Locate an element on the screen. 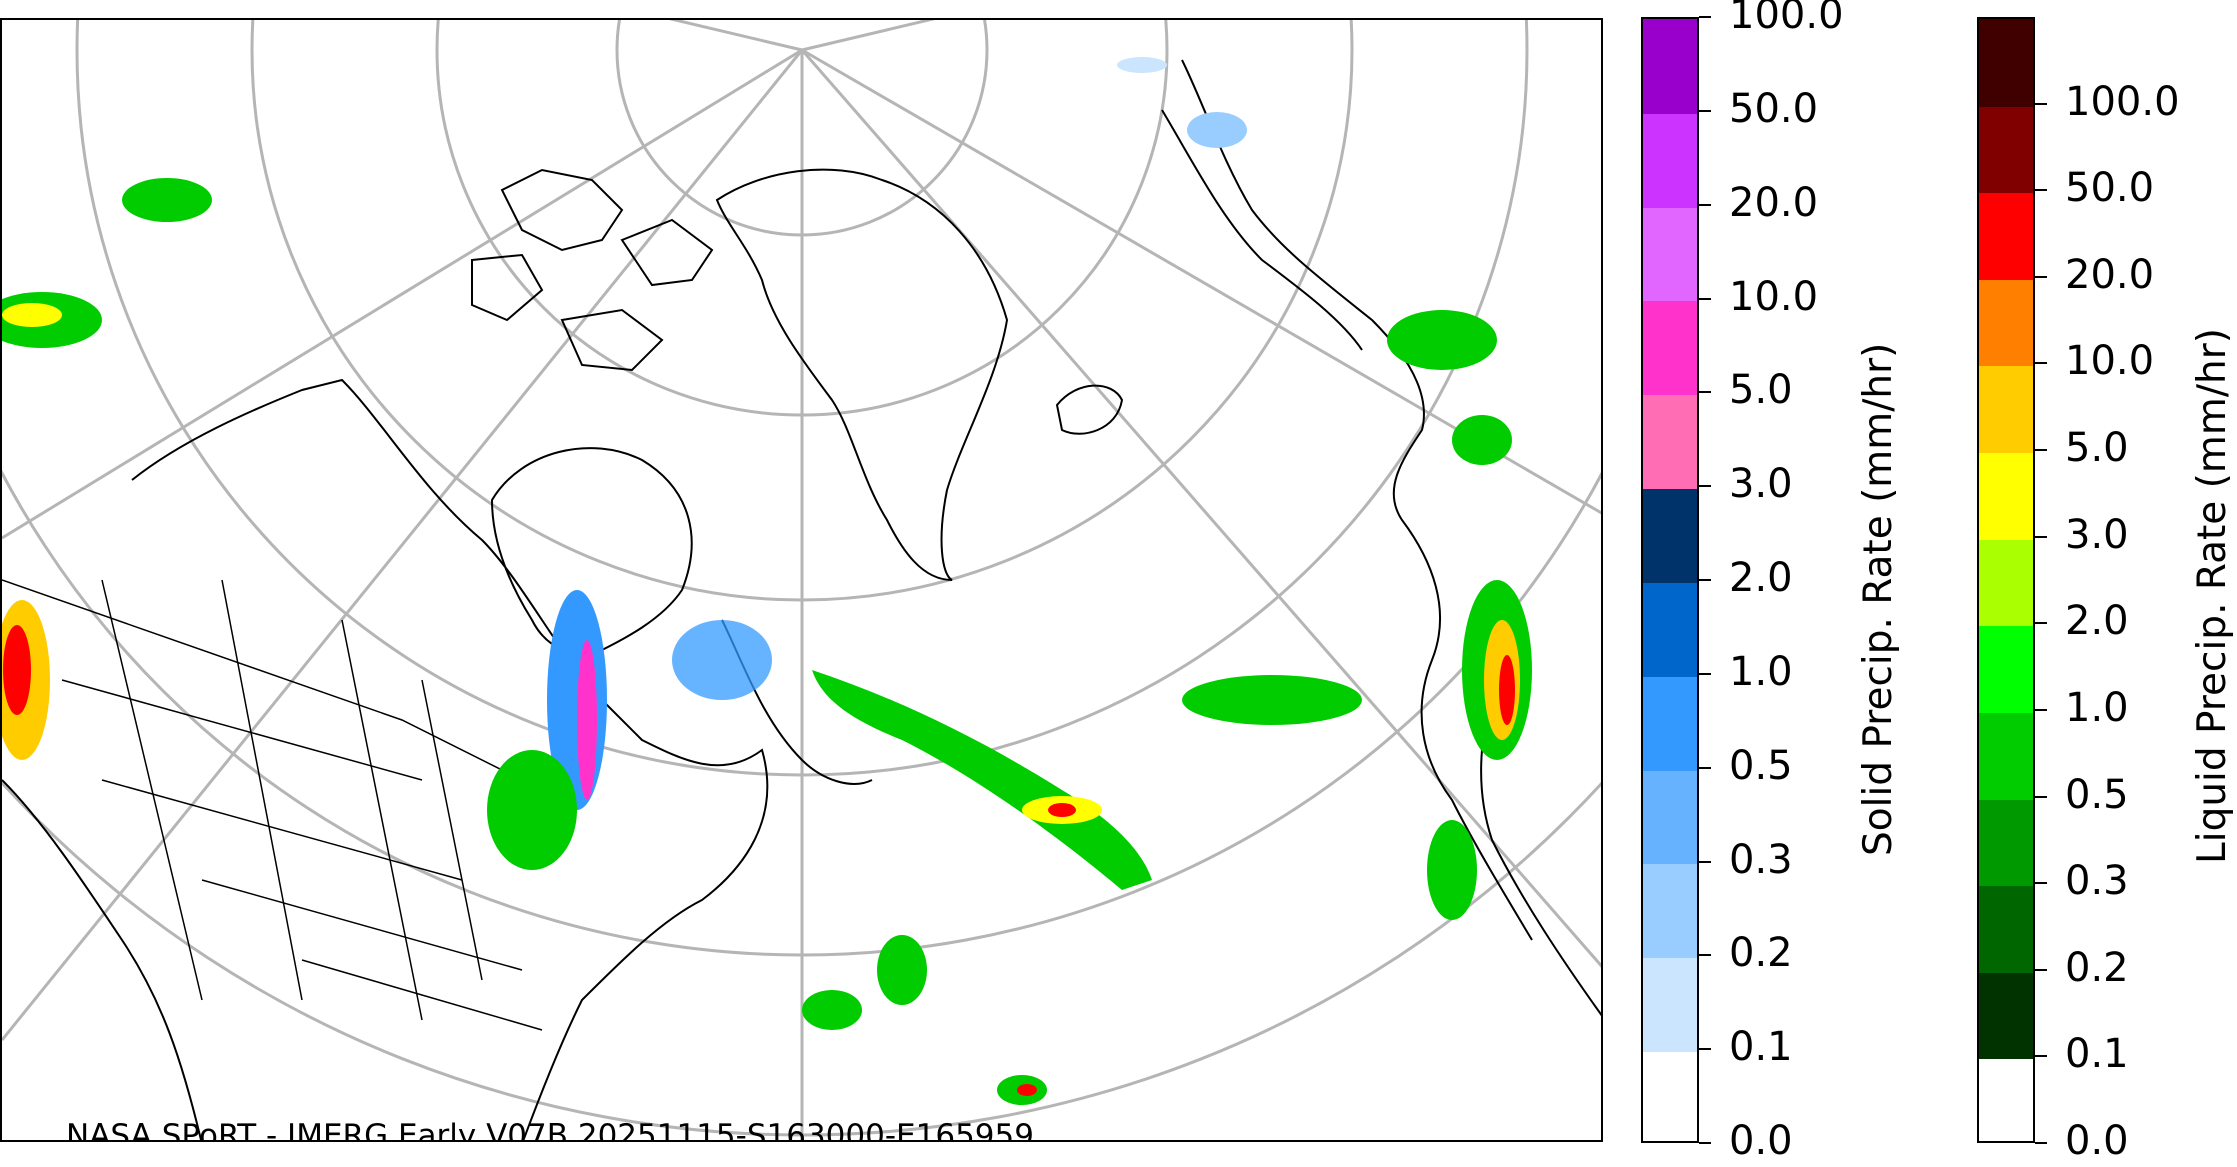 Image resolution: width=2237 pixels, height=1167 pixels. arctic-archipelago is located at coordinates (592, 270).